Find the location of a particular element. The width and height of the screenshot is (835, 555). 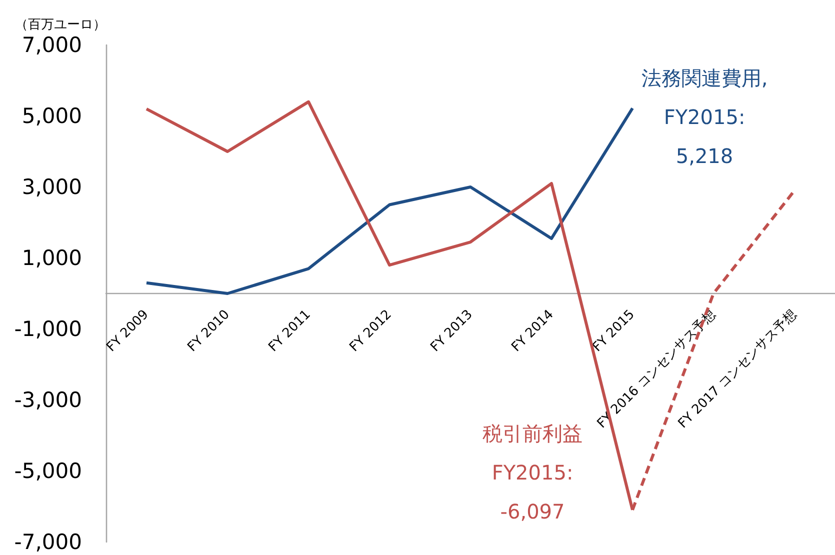

y-tick-label: -7,000 is located at coordinates (48, 542).